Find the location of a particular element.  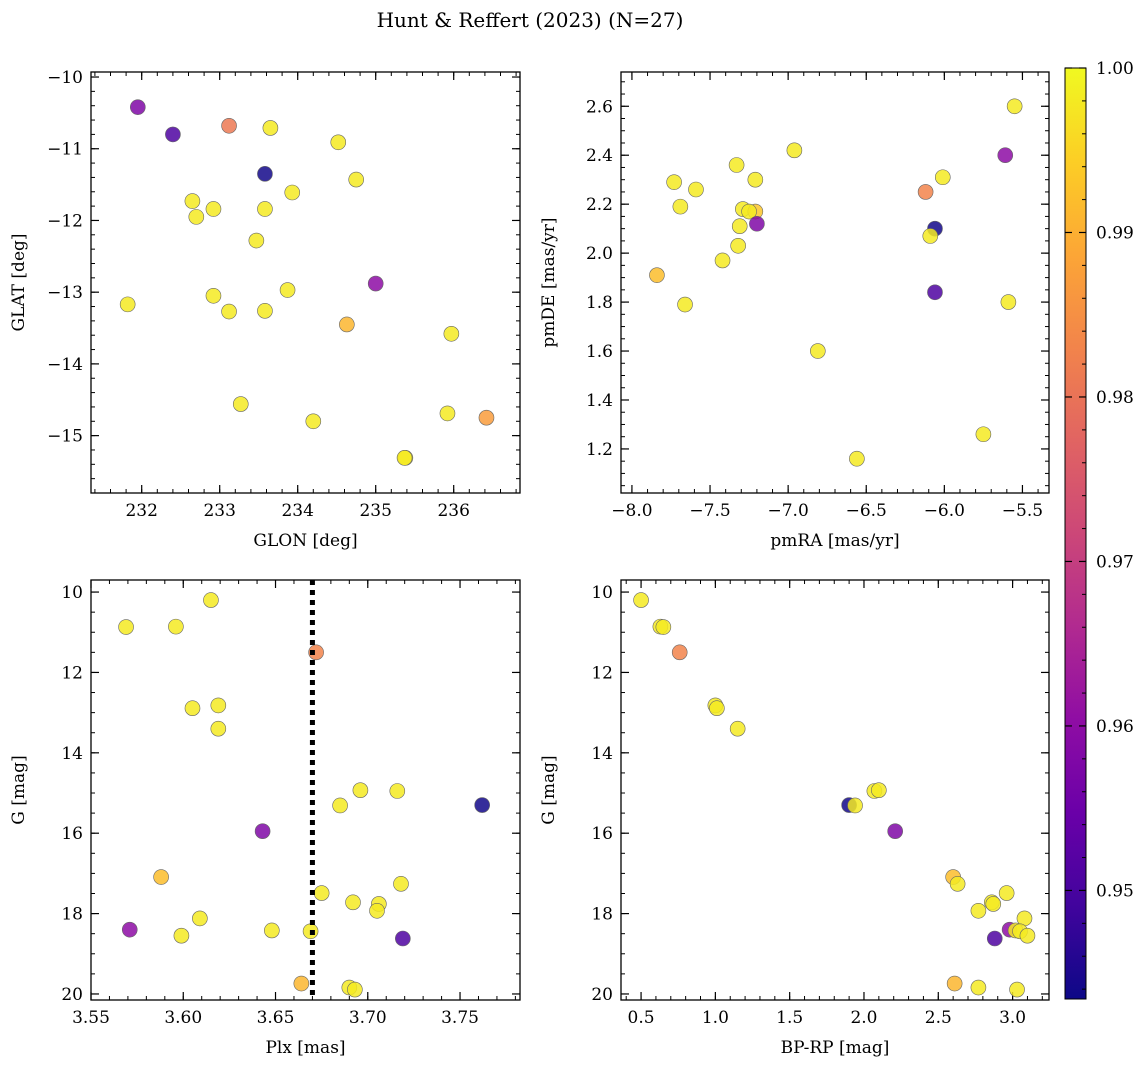

x-tick-label: −7.0 is located at coordinates (787, 511).